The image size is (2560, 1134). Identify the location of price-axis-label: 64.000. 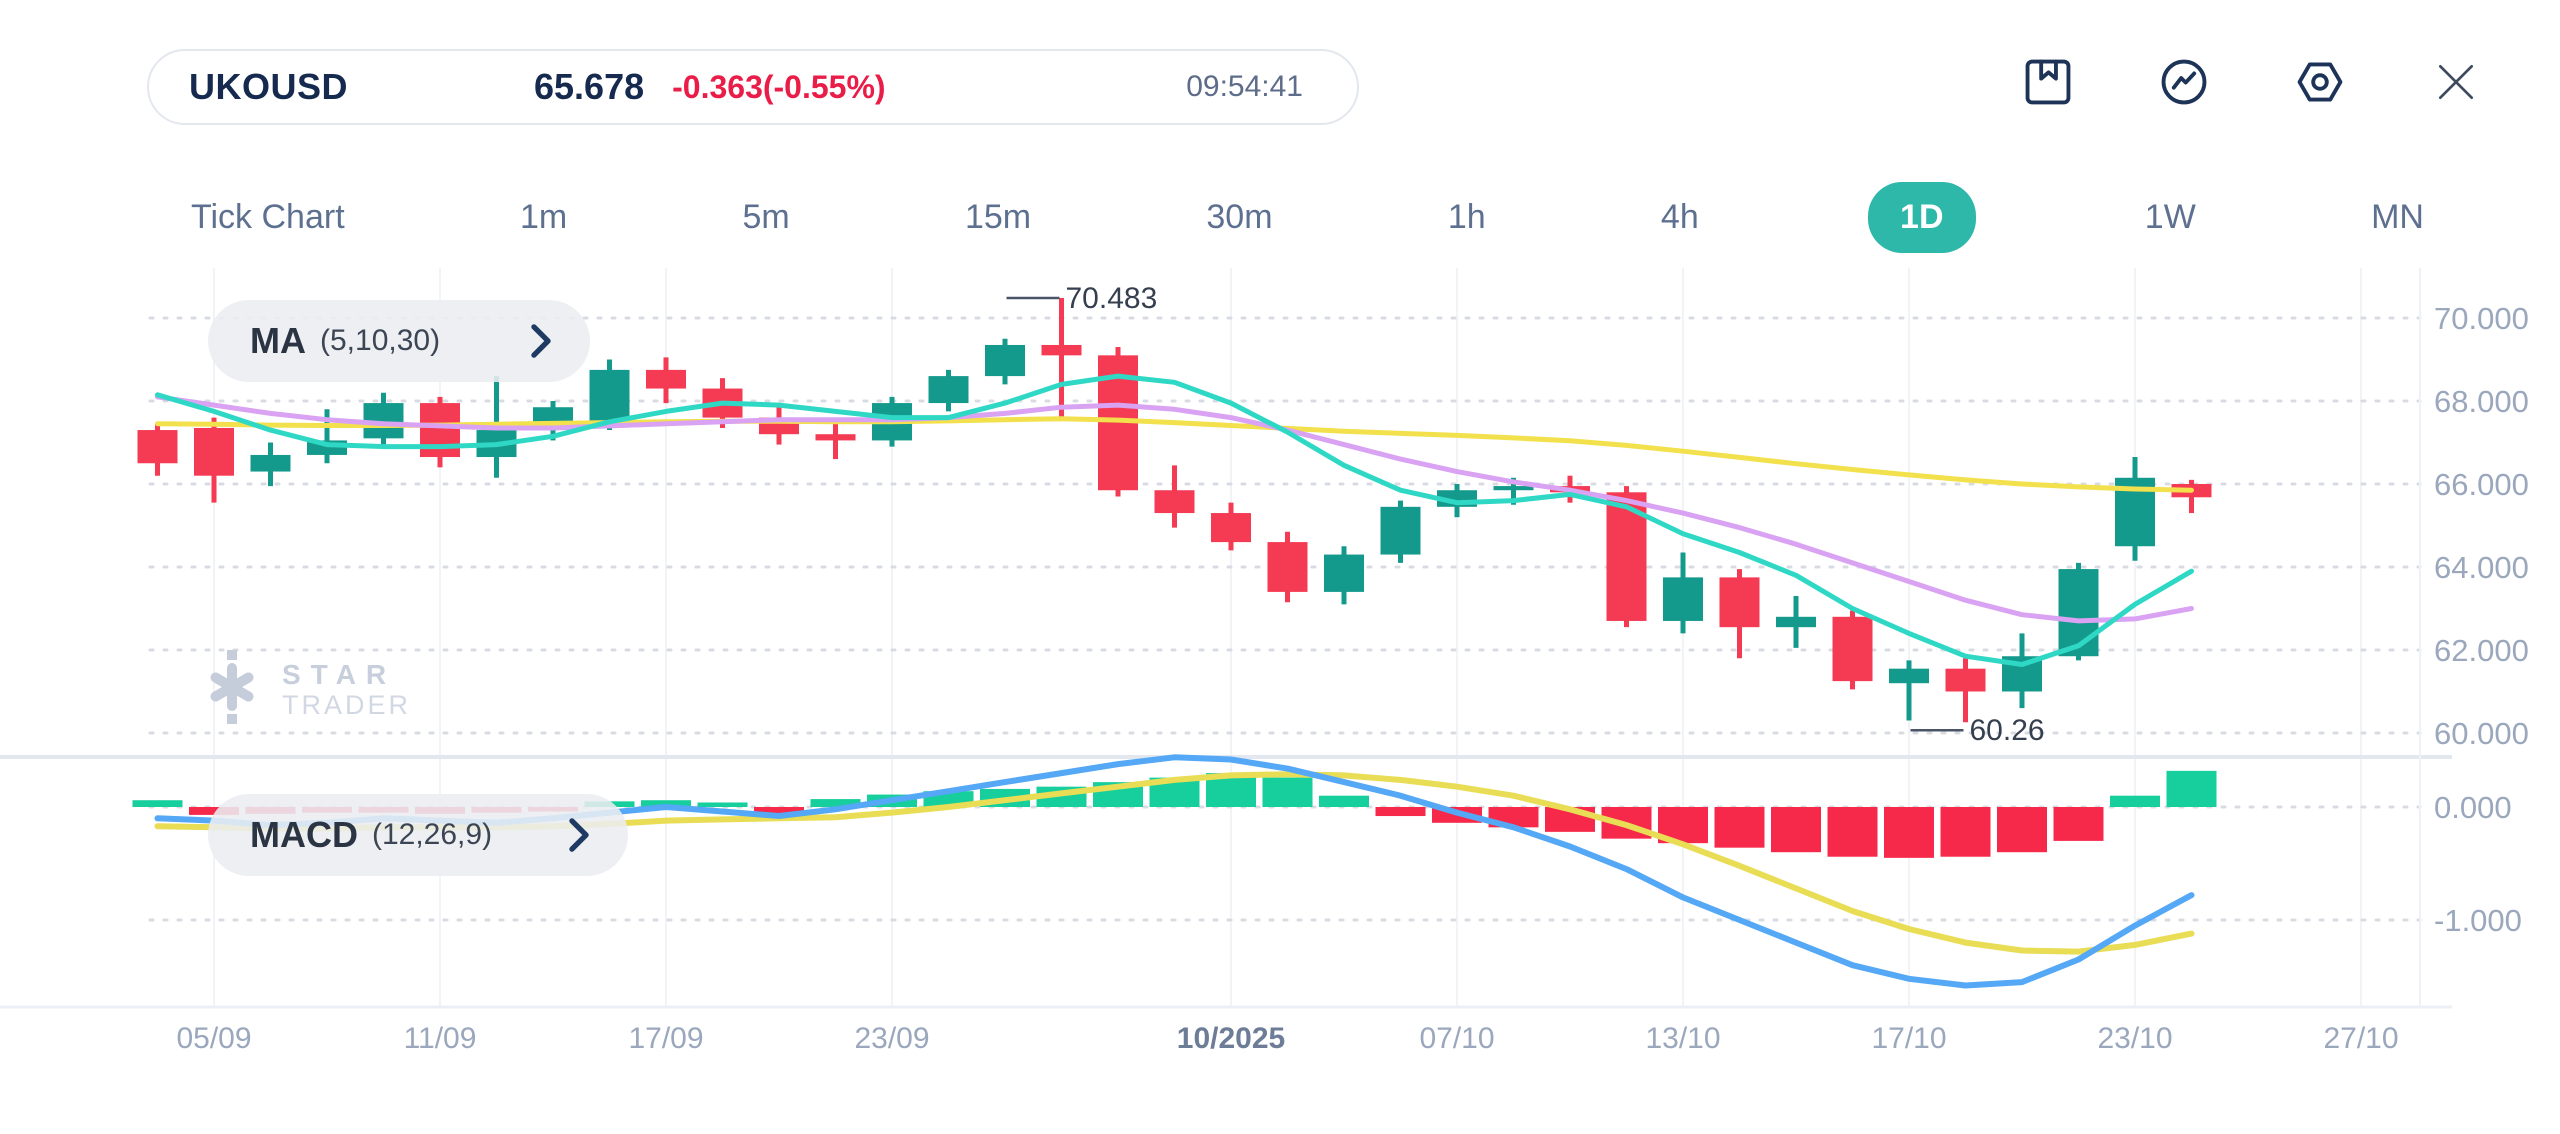
(2481, 567).